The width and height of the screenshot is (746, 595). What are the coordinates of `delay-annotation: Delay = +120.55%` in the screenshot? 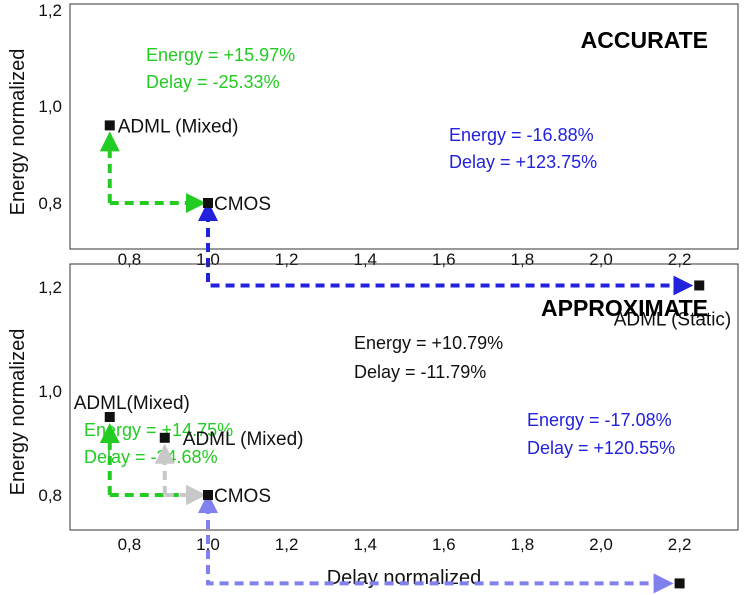 It's located at (601, 448).